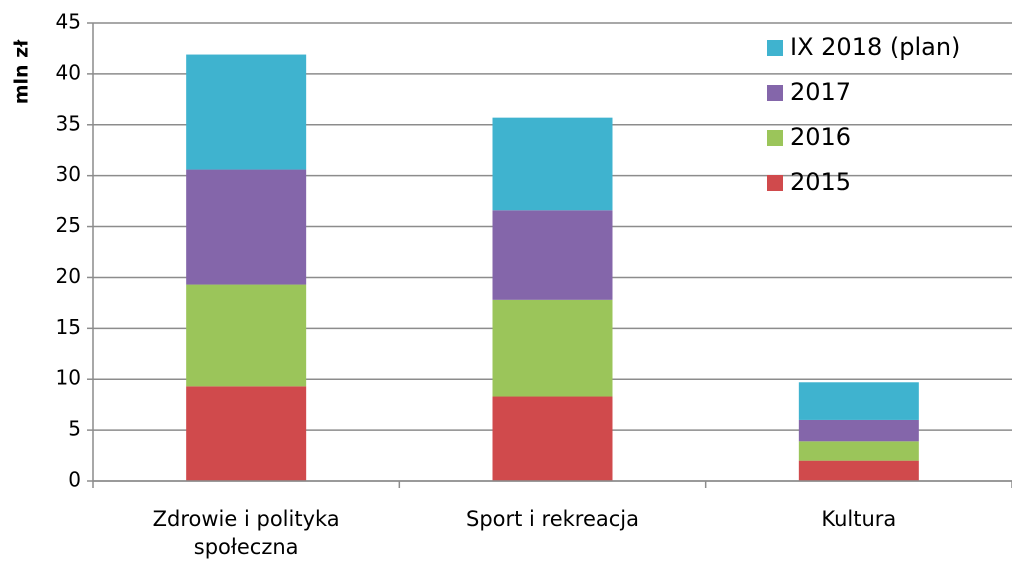  What do you see at coordinates (68, 225) in the screenshot?
I see `y-tick-label: 25` at bounding box center [68, 225].